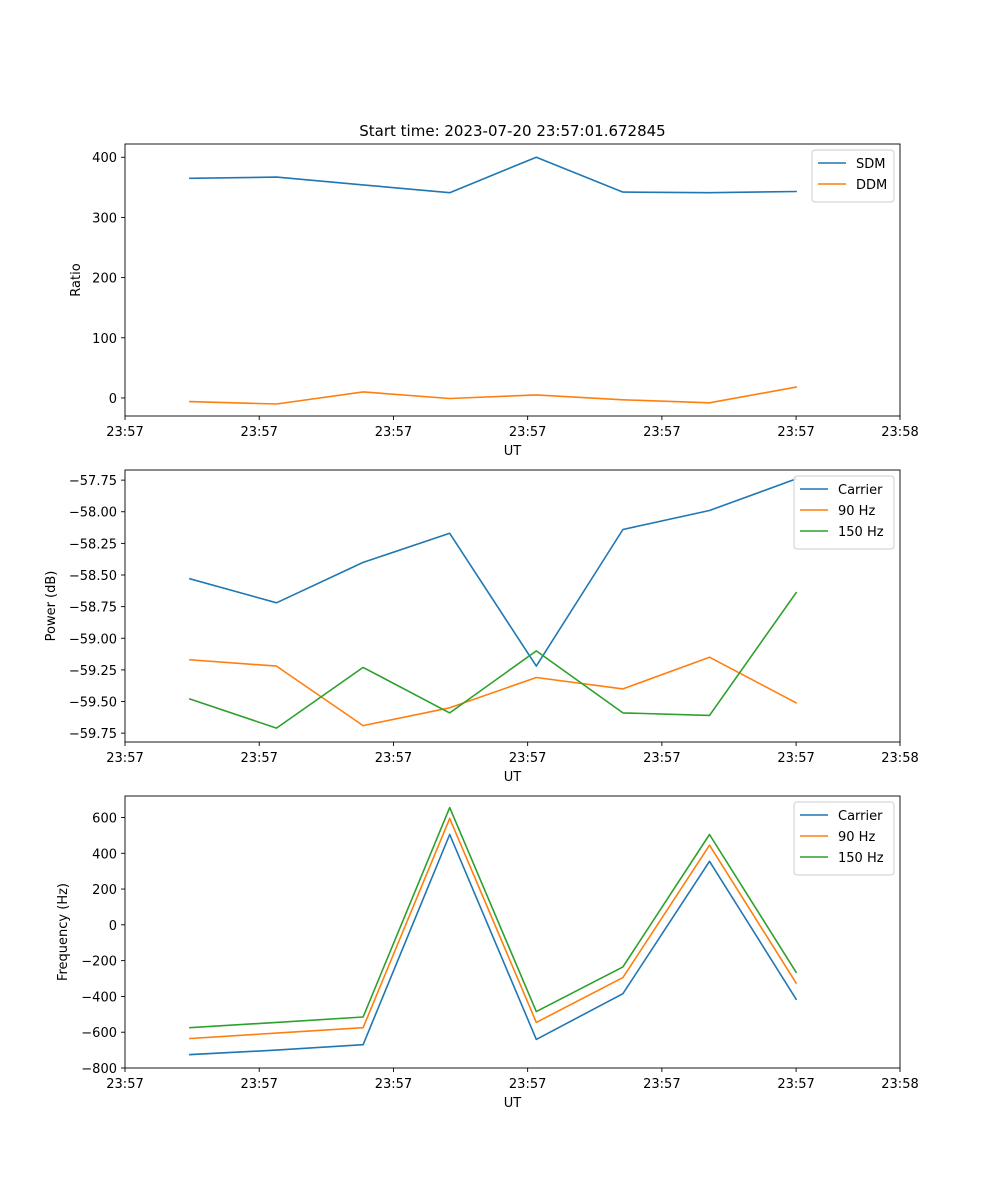 This screenshot has width=1000, height=1204. I want to click on y-tick-label: −200, so click(99, 962).